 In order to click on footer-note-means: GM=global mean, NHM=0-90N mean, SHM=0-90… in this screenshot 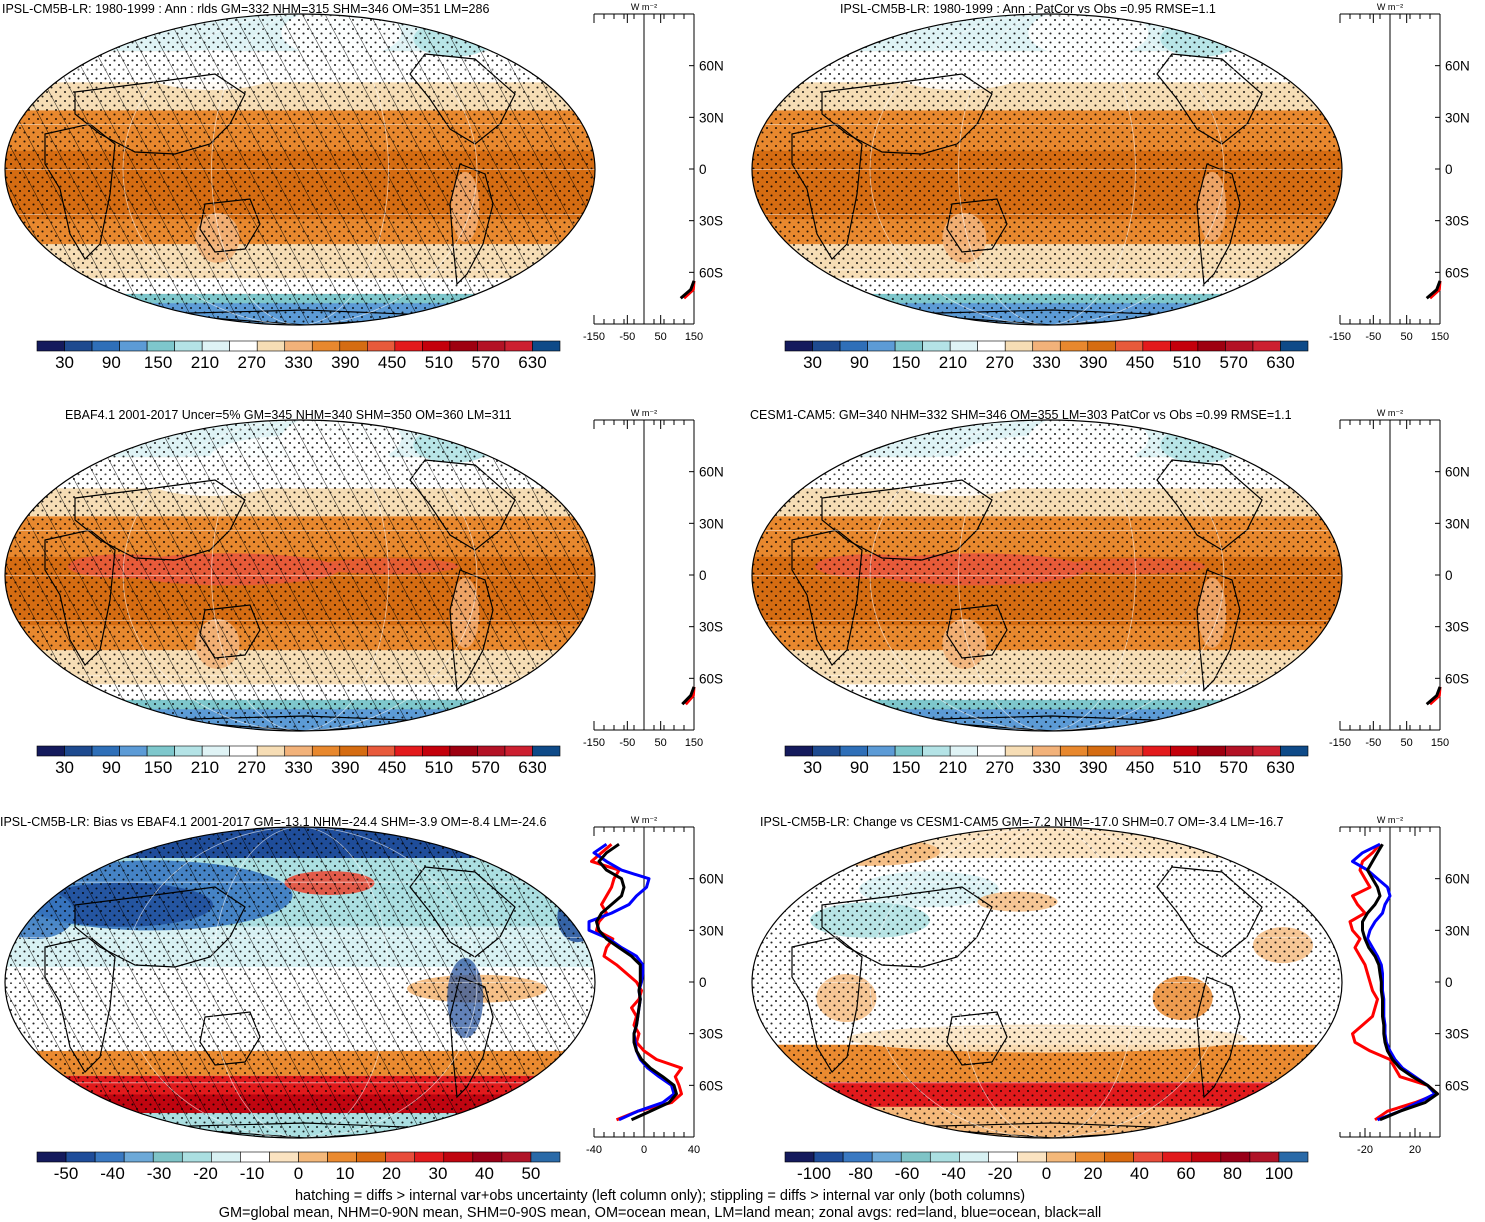, I will do `click(660, 1213)`.